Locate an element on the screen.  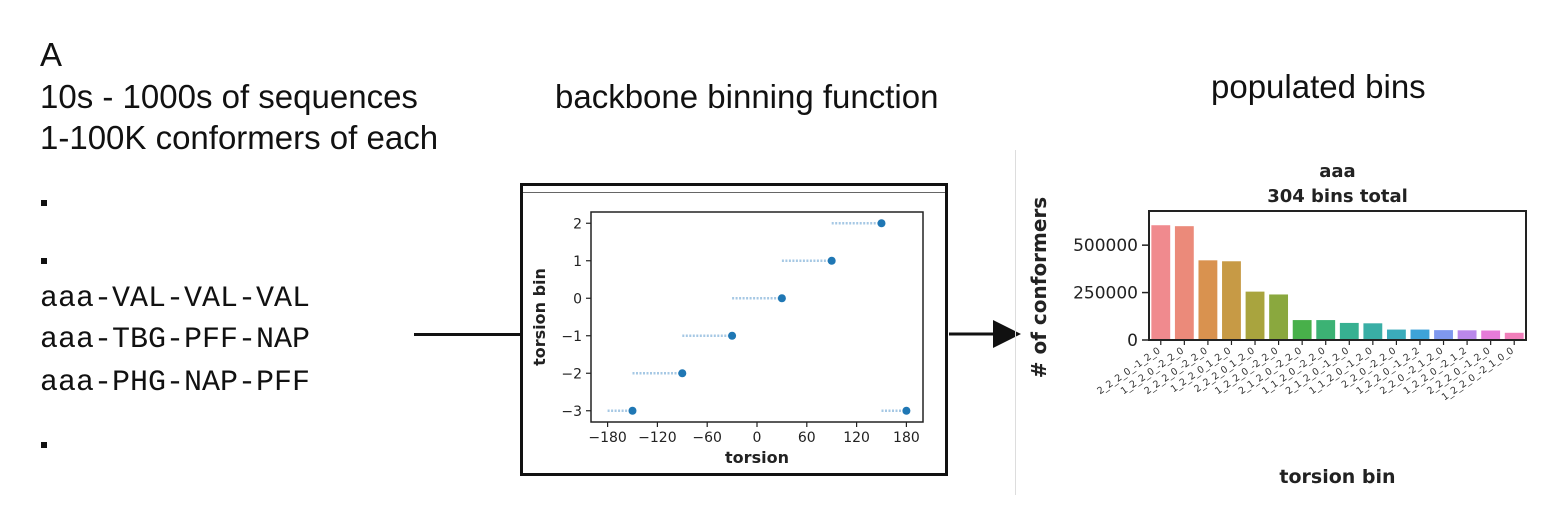
y-tick-label: −2 is located at coordinates (571, 374).